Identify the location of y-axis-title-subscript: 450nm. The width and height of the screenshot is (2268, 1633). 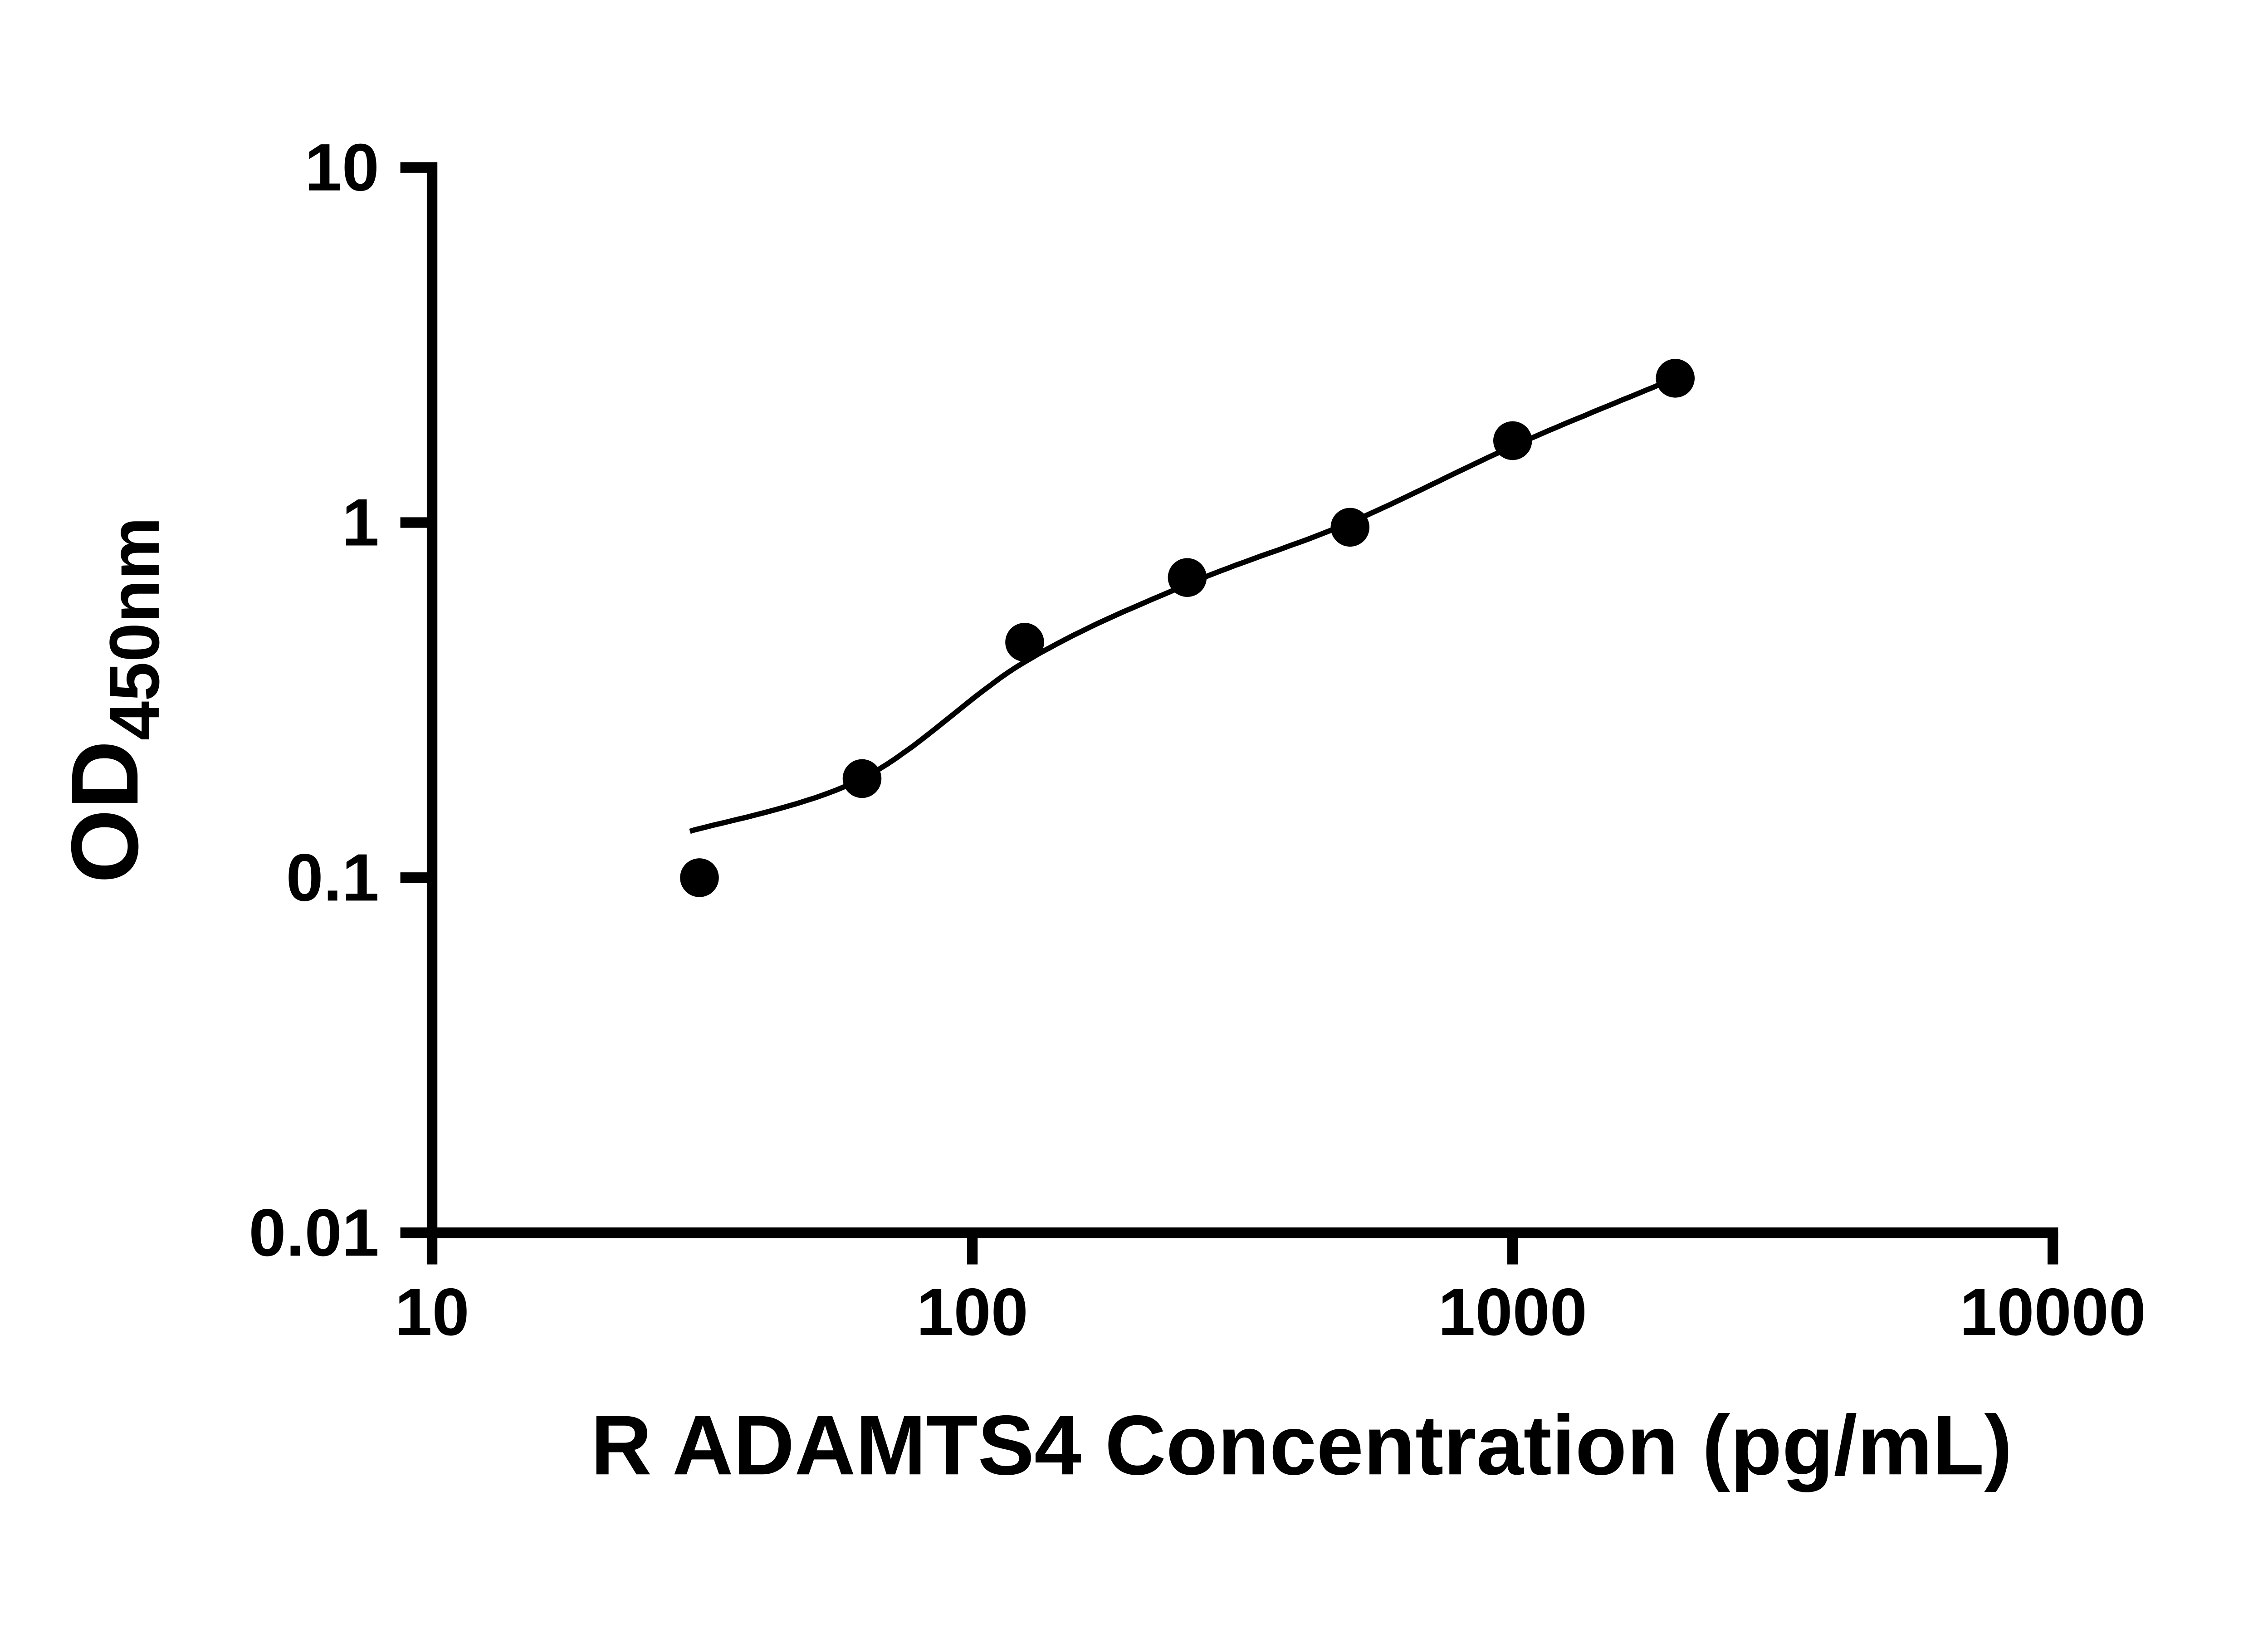
(134, 629).